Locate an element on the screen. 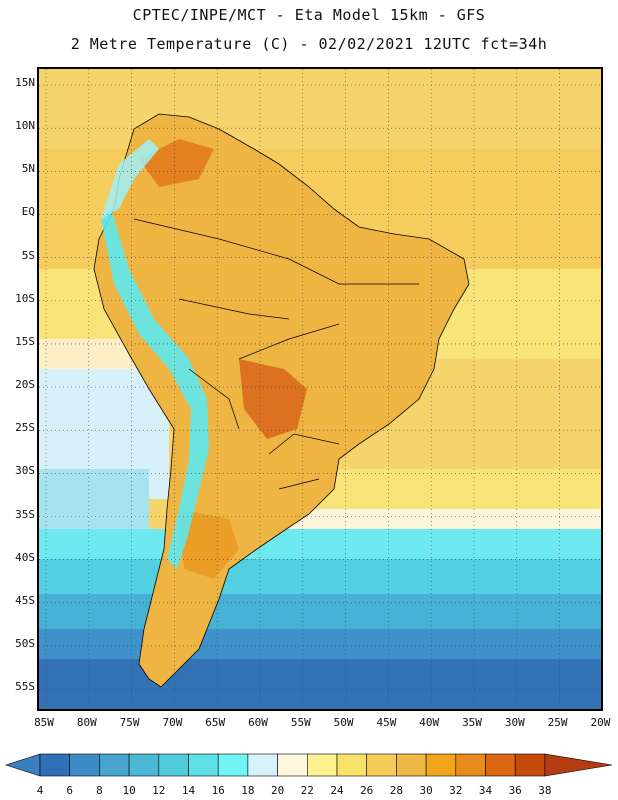 This screenshot has width=618, height=800. ocean-pacific-cooler is located at coordinates (94, 499).